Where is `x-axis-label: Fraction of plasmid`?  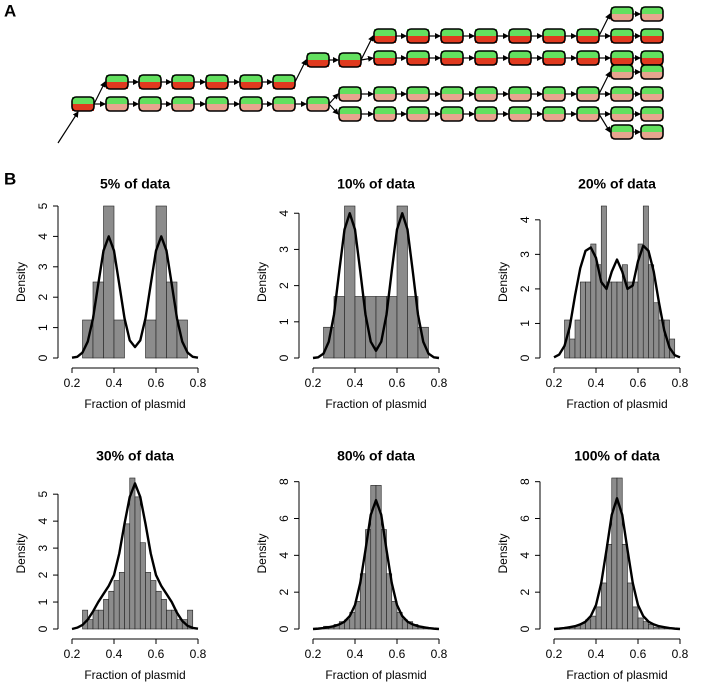 x-axis-label: Fraction of plasmid is located at coordinates (616, 404).